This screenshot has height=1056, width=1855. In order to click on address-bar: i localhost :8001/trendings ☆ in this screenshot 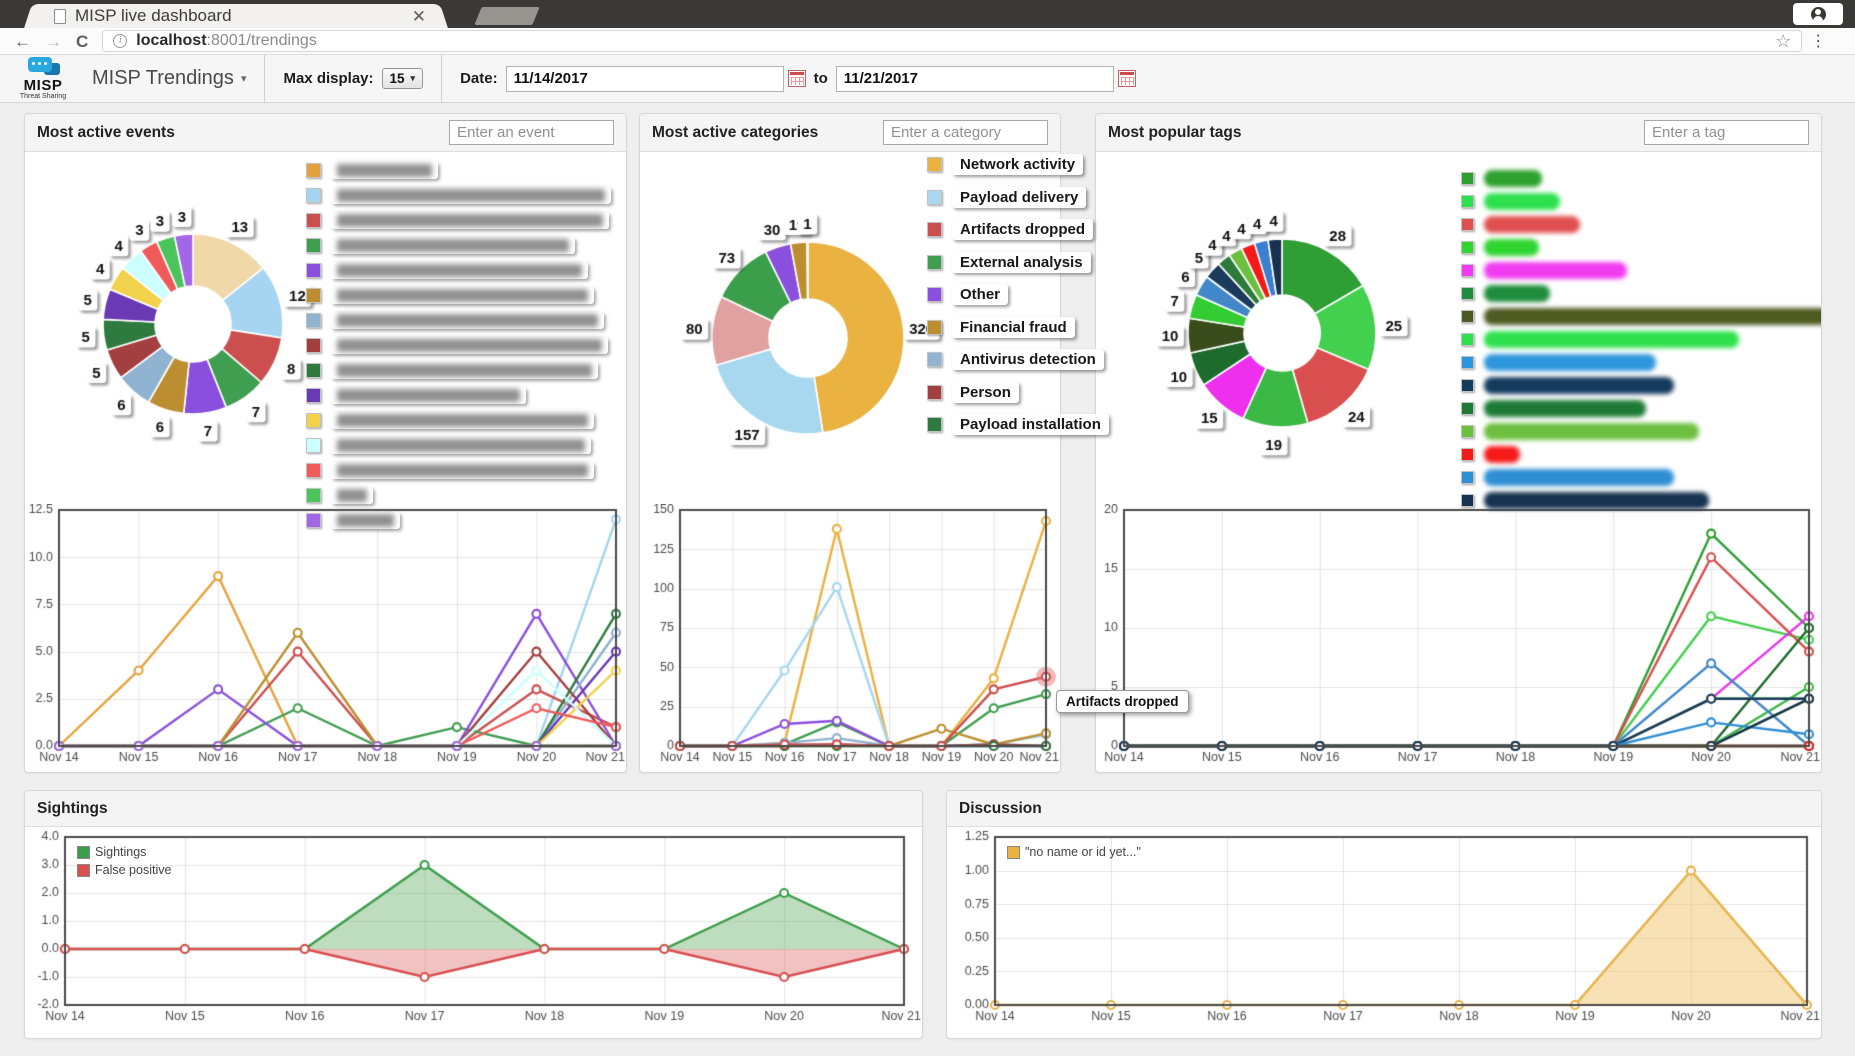, I will do `click(952, 41)`.